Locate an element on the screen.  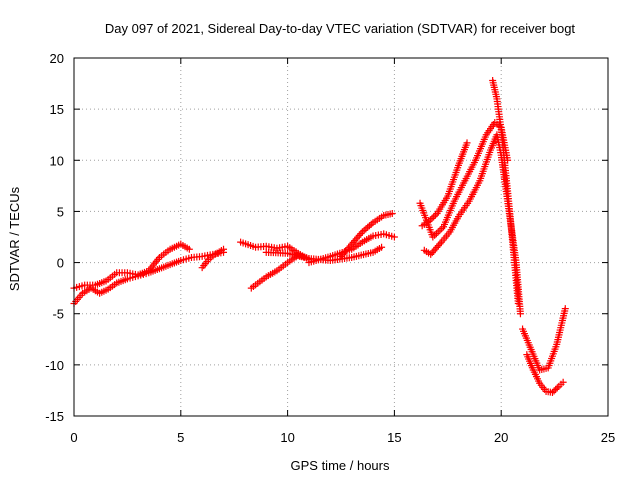
y-tick-label: 15 is located at coordinates (57, 109).